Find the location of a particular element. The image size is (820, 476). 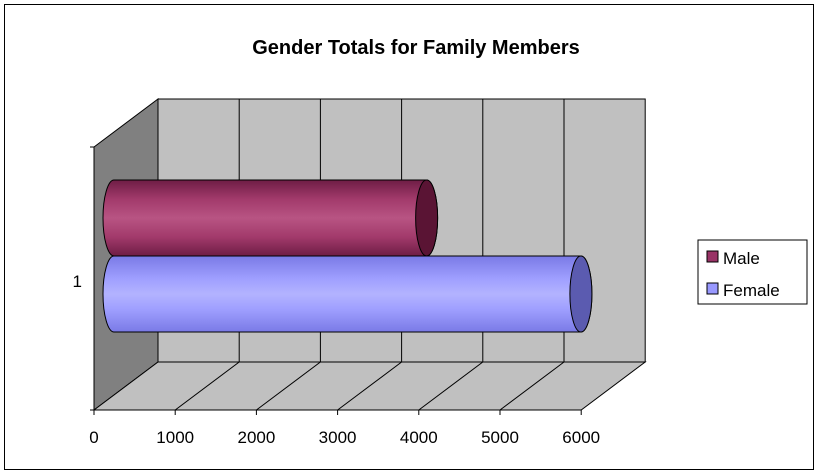

x-tick-label: 0 is located at coordinates (93, 437).